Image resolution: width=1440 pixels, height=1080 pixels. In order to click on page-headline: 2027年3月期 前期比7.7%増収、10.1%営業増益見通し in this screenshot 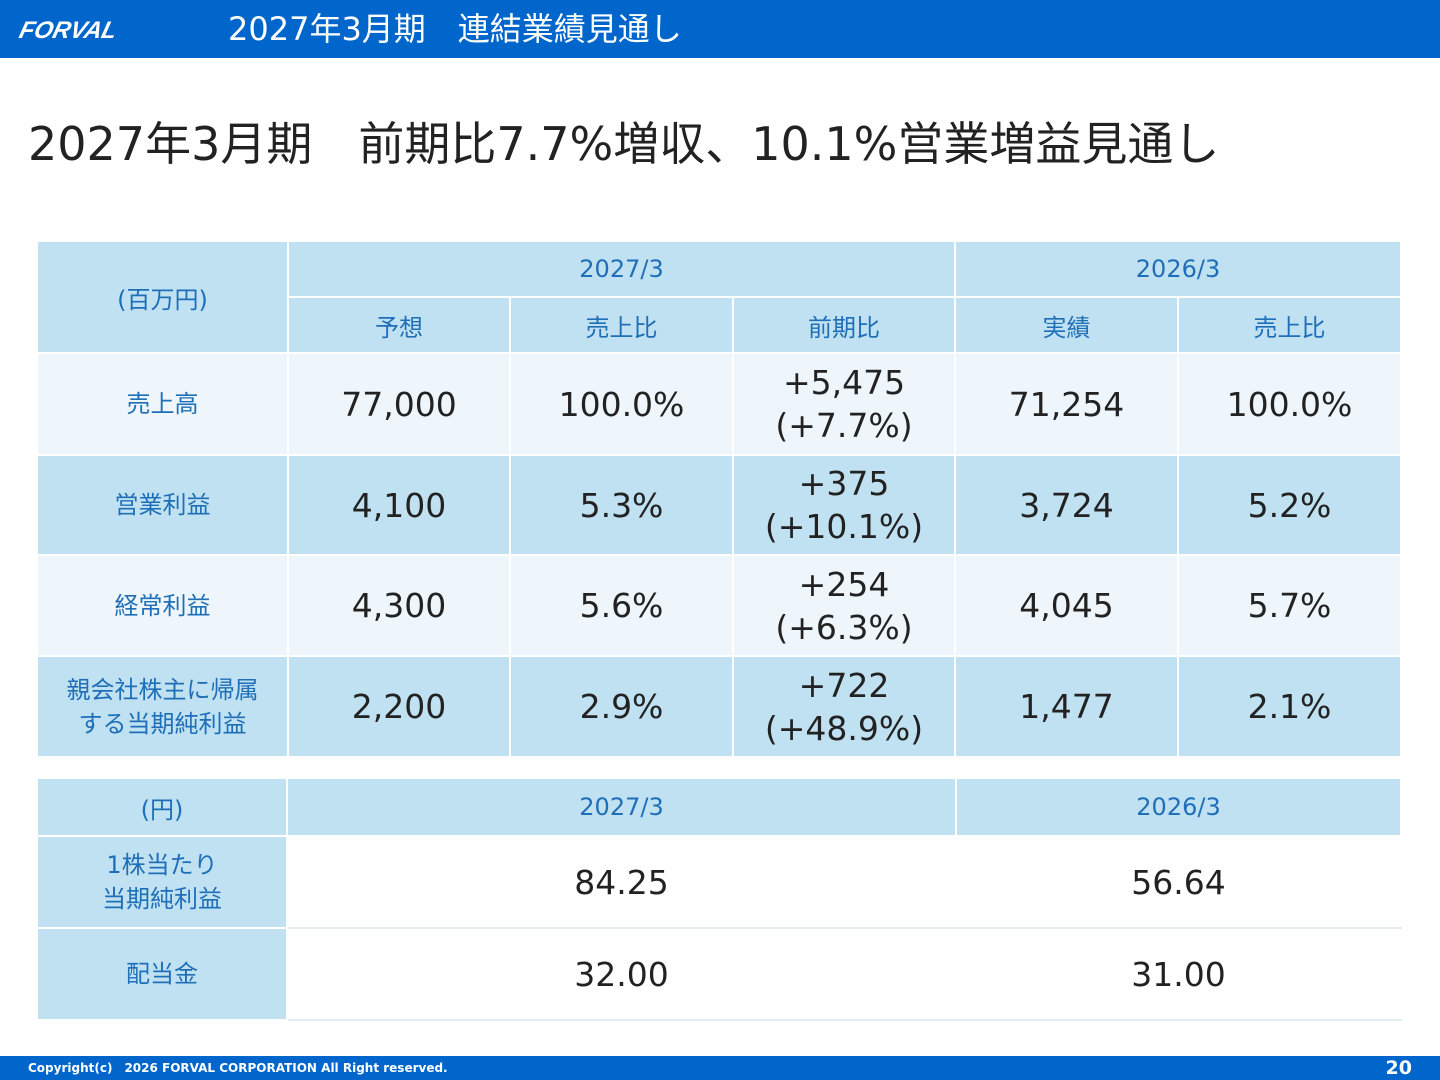, I will do `click(624, 144)`.